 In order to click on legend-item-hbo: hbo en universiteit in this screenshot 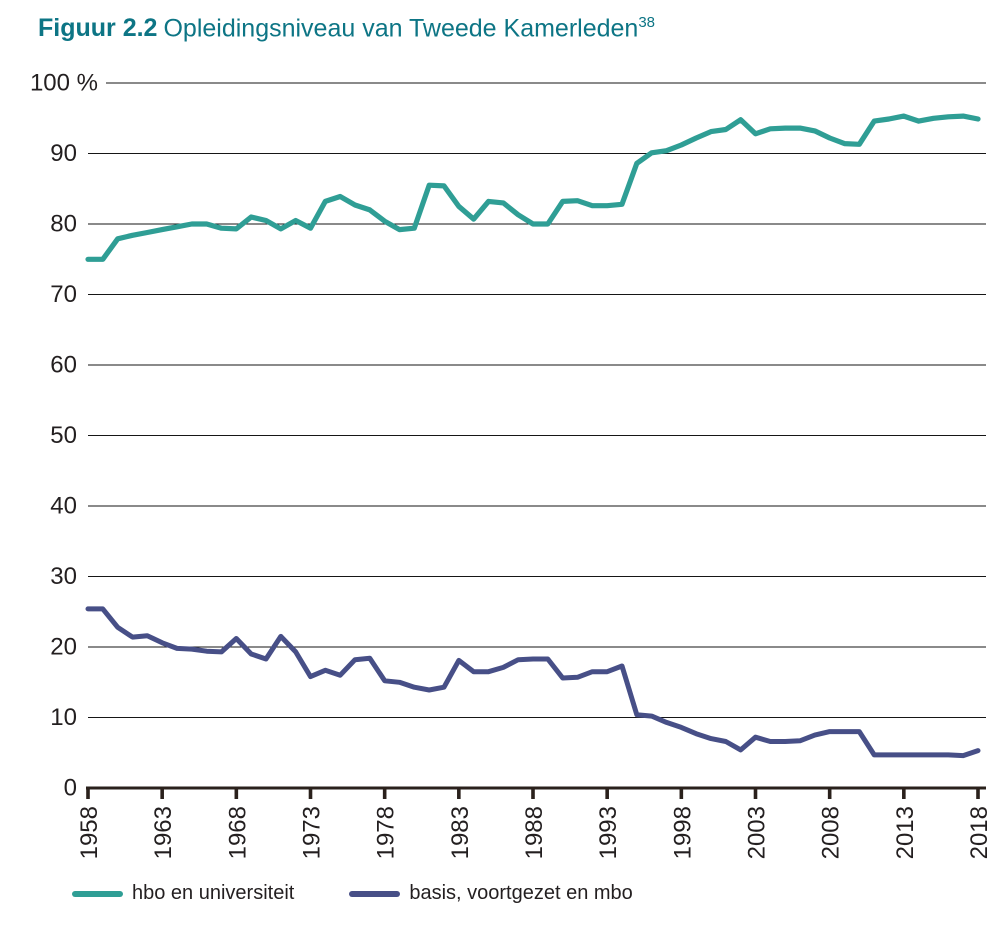, I will do `click(183, 893)`.